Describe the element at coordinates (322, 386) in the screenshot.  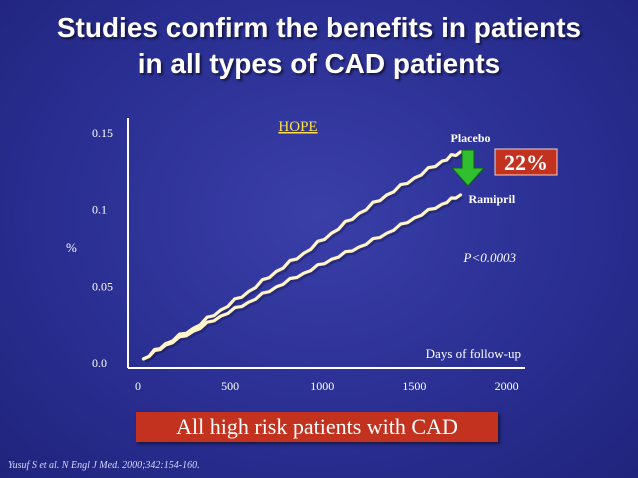
I see `x-tick-label: 1000` at that location.